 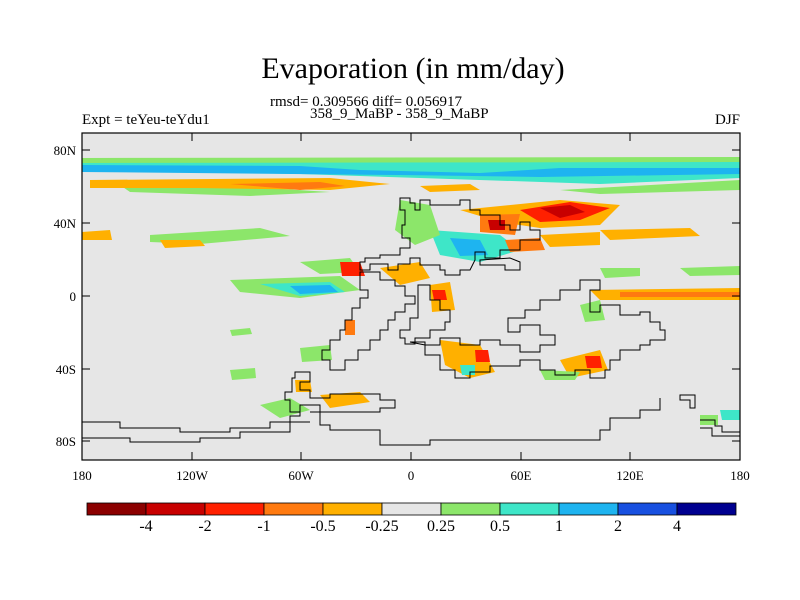 What do you see at coordinates (65, 296) in the screenshot?
I see `latitude-labels: 80N 40N 0 40S 80S` at bounding box center [65, 296].